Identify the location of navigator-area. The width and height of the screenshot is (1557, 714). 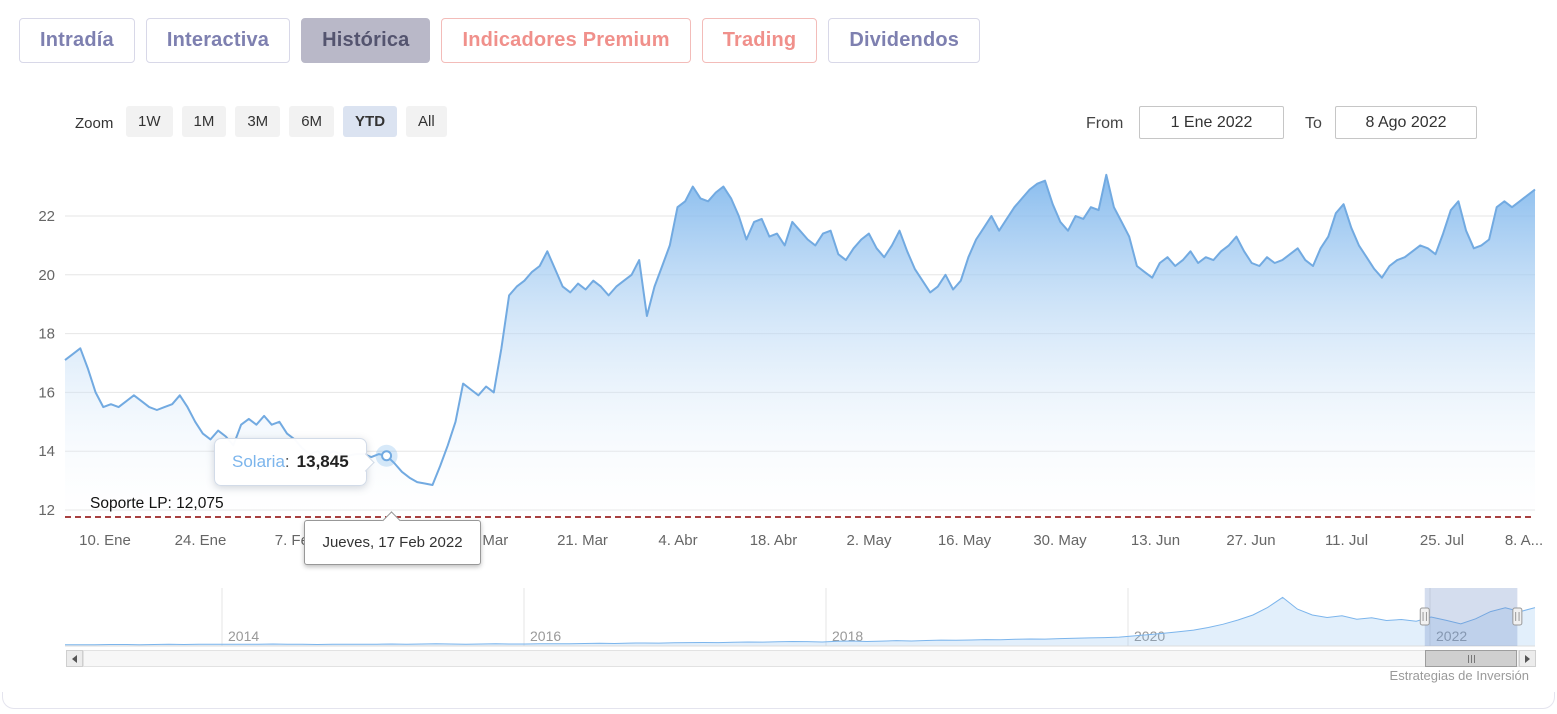
(800, 621).